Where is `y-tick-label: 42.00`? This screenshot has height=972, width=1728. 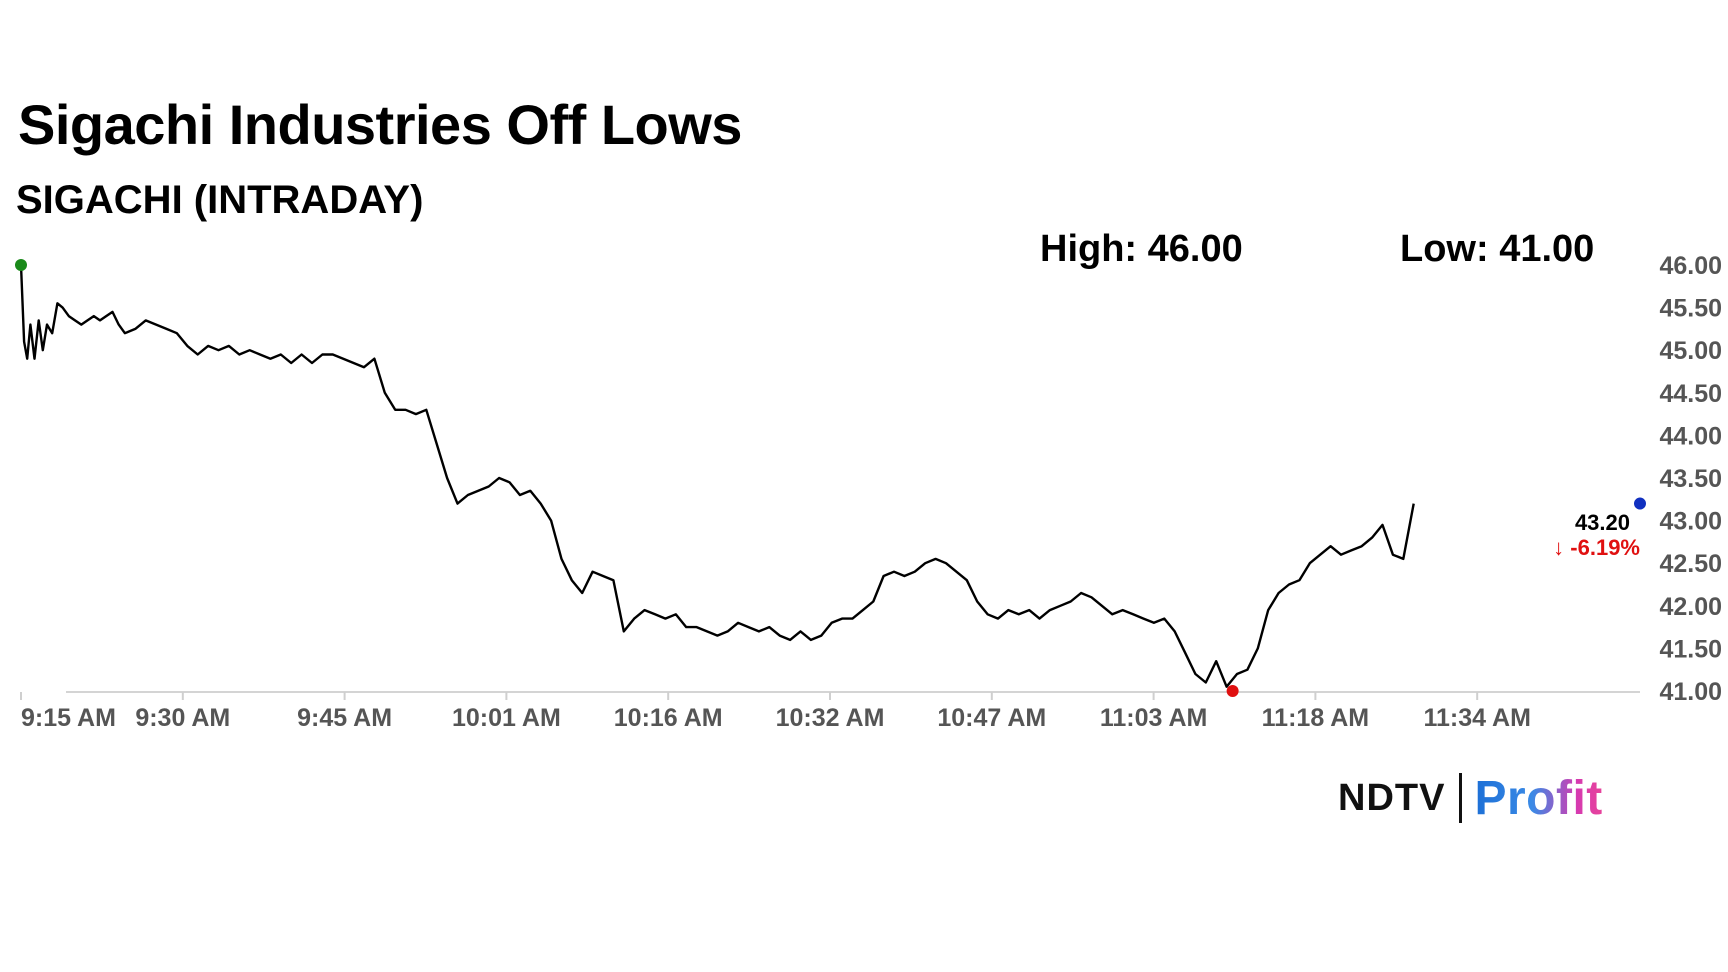
y-tick-label: 42.00 is located at coordinates (1690, 607).